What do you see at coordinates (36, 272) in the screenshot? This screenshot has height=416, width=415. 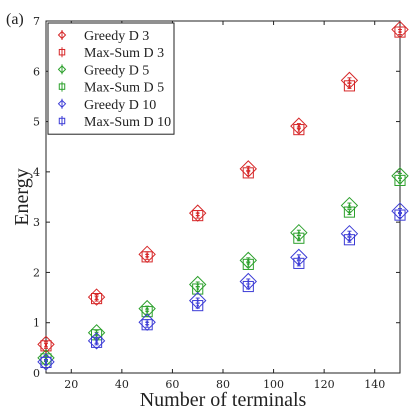 I see `y-tick-label: 2` at bounding box center [36, 272].